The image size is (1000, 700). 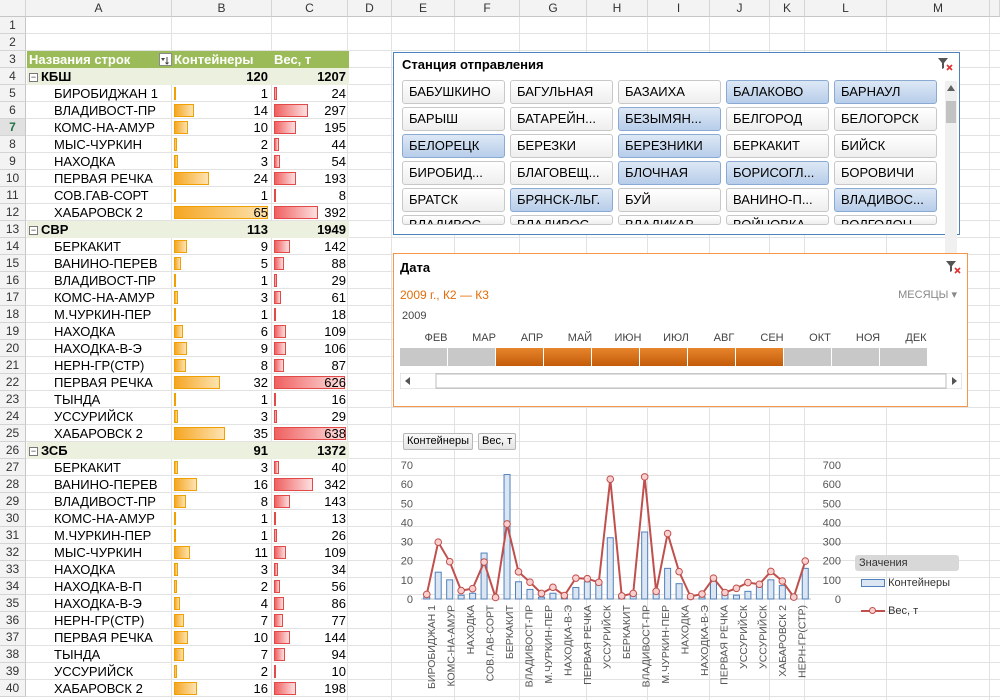 I want to click on slicer-item: БАРНАУЛ, so click(x=885, y=92).